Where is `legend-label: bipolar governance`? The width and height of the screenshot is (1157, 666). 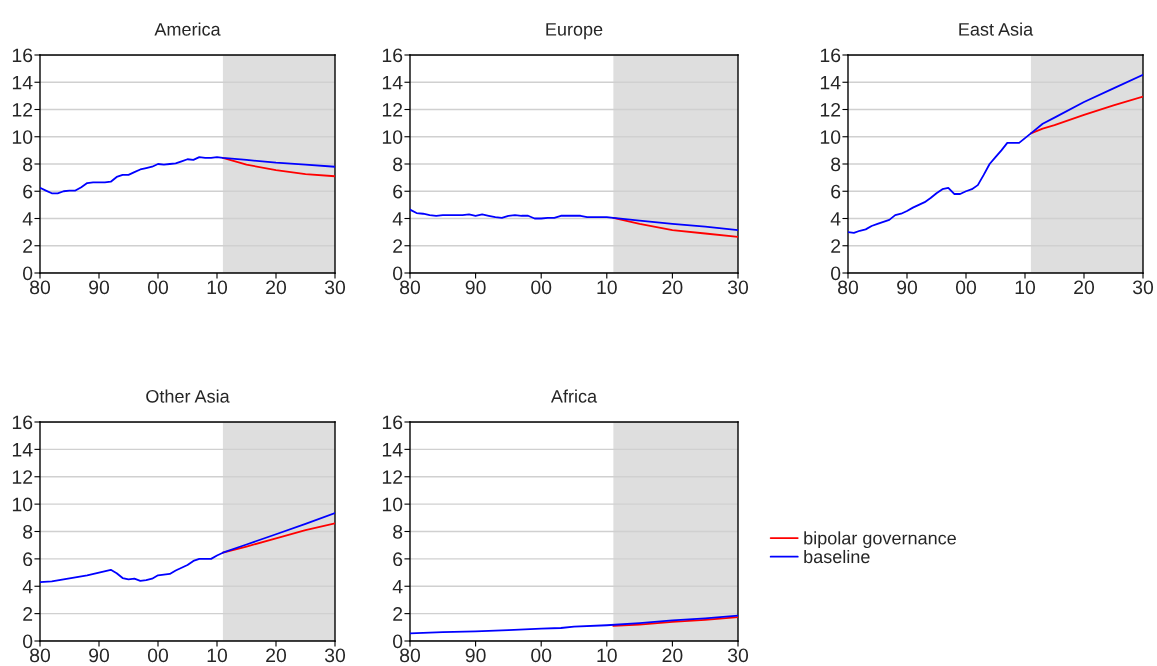
legend-label: bipolar governance is located at coordinates (880, 540).